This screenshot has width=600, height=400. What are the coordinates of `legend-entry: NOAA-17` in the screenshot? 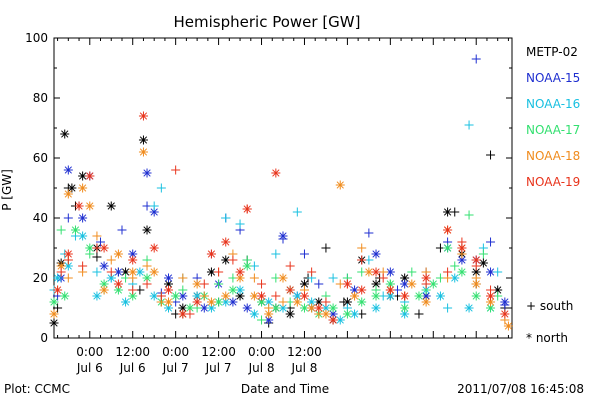 It's located at (553, 130).